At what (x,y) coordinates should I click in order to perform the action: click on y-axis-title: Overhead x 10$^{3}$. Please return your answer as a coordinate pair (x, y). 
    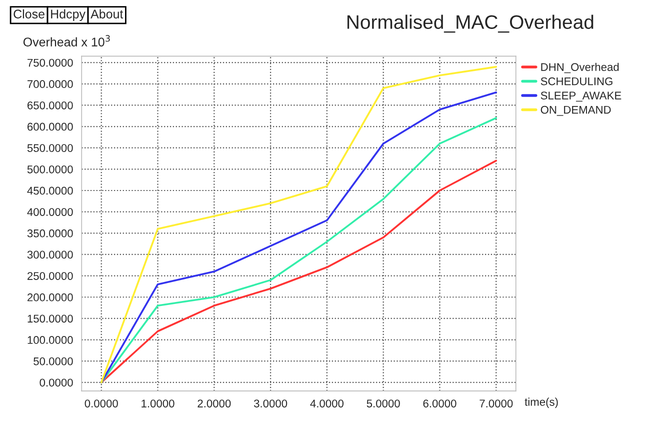
    Looking at the image, I should click on (66, 40).